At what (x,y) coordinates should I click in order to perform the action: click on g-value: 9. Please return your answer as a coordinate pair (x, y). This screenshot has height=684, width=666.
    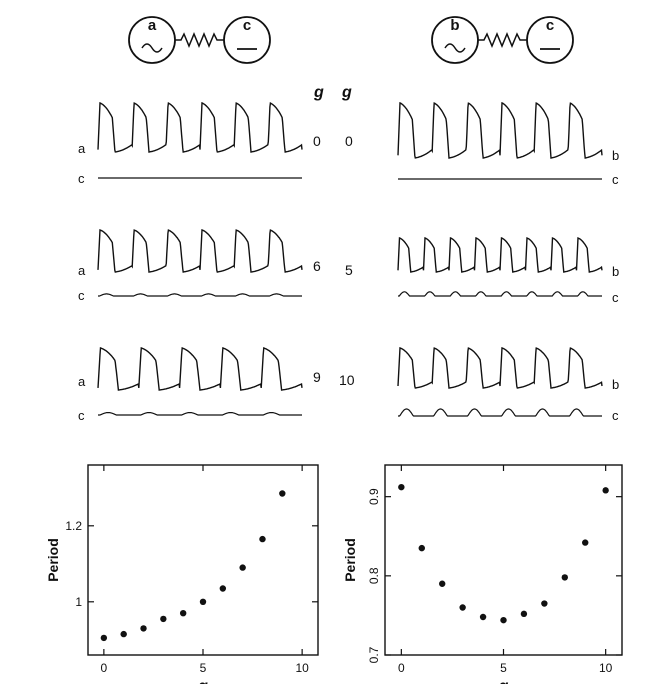
    Looking at the image, I should click on (317, 377).